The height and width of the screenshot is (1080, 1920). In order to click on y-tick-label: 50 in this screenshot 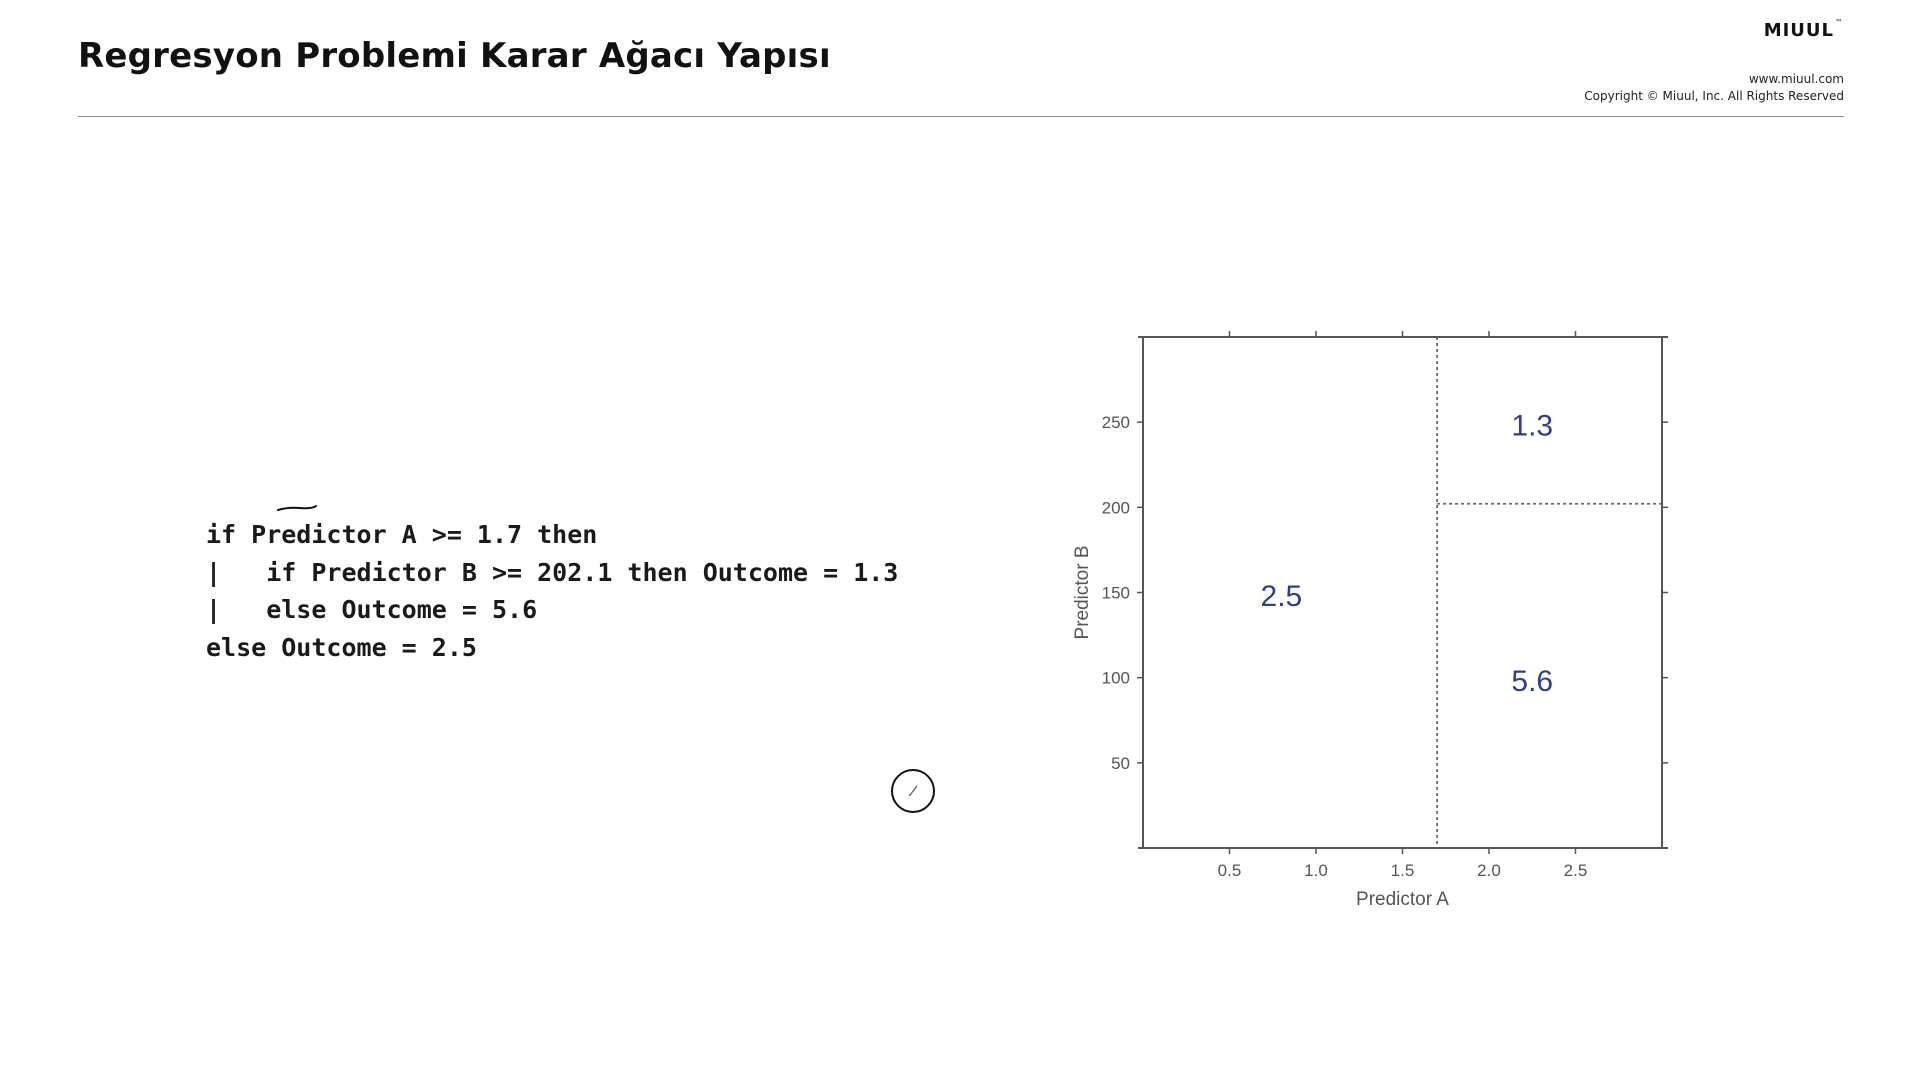, I will do `click(1120, 763)`.